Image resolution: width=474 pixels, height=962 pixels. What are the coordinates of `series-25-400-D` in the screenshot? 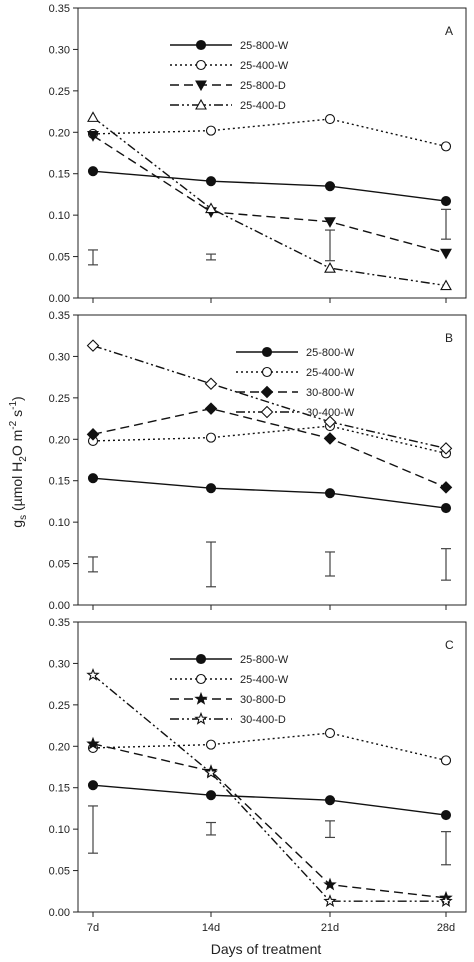 It's located at (269, 201).